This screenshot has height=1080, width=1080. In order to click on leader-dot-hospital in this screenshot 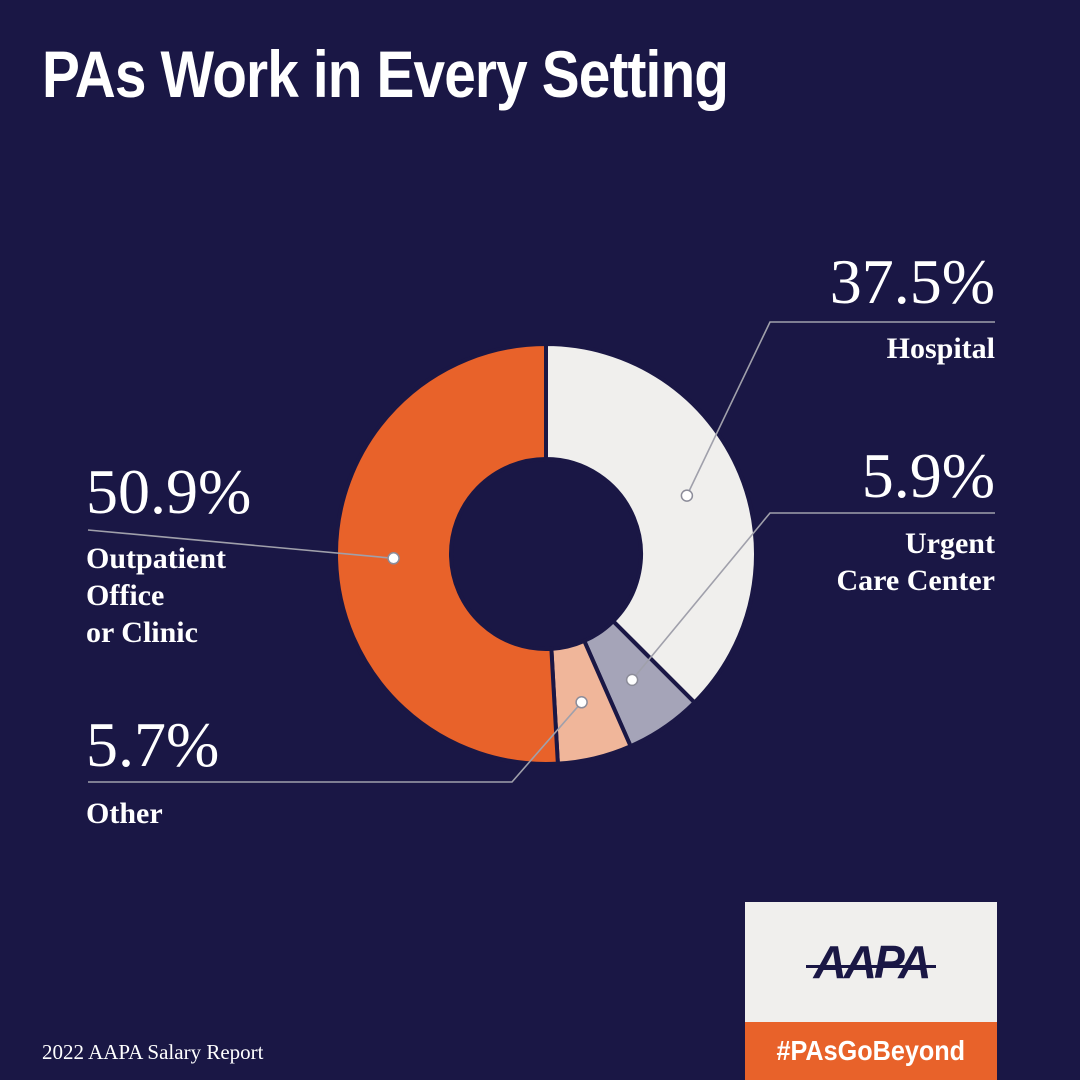, I will do `click(687, 495)`.